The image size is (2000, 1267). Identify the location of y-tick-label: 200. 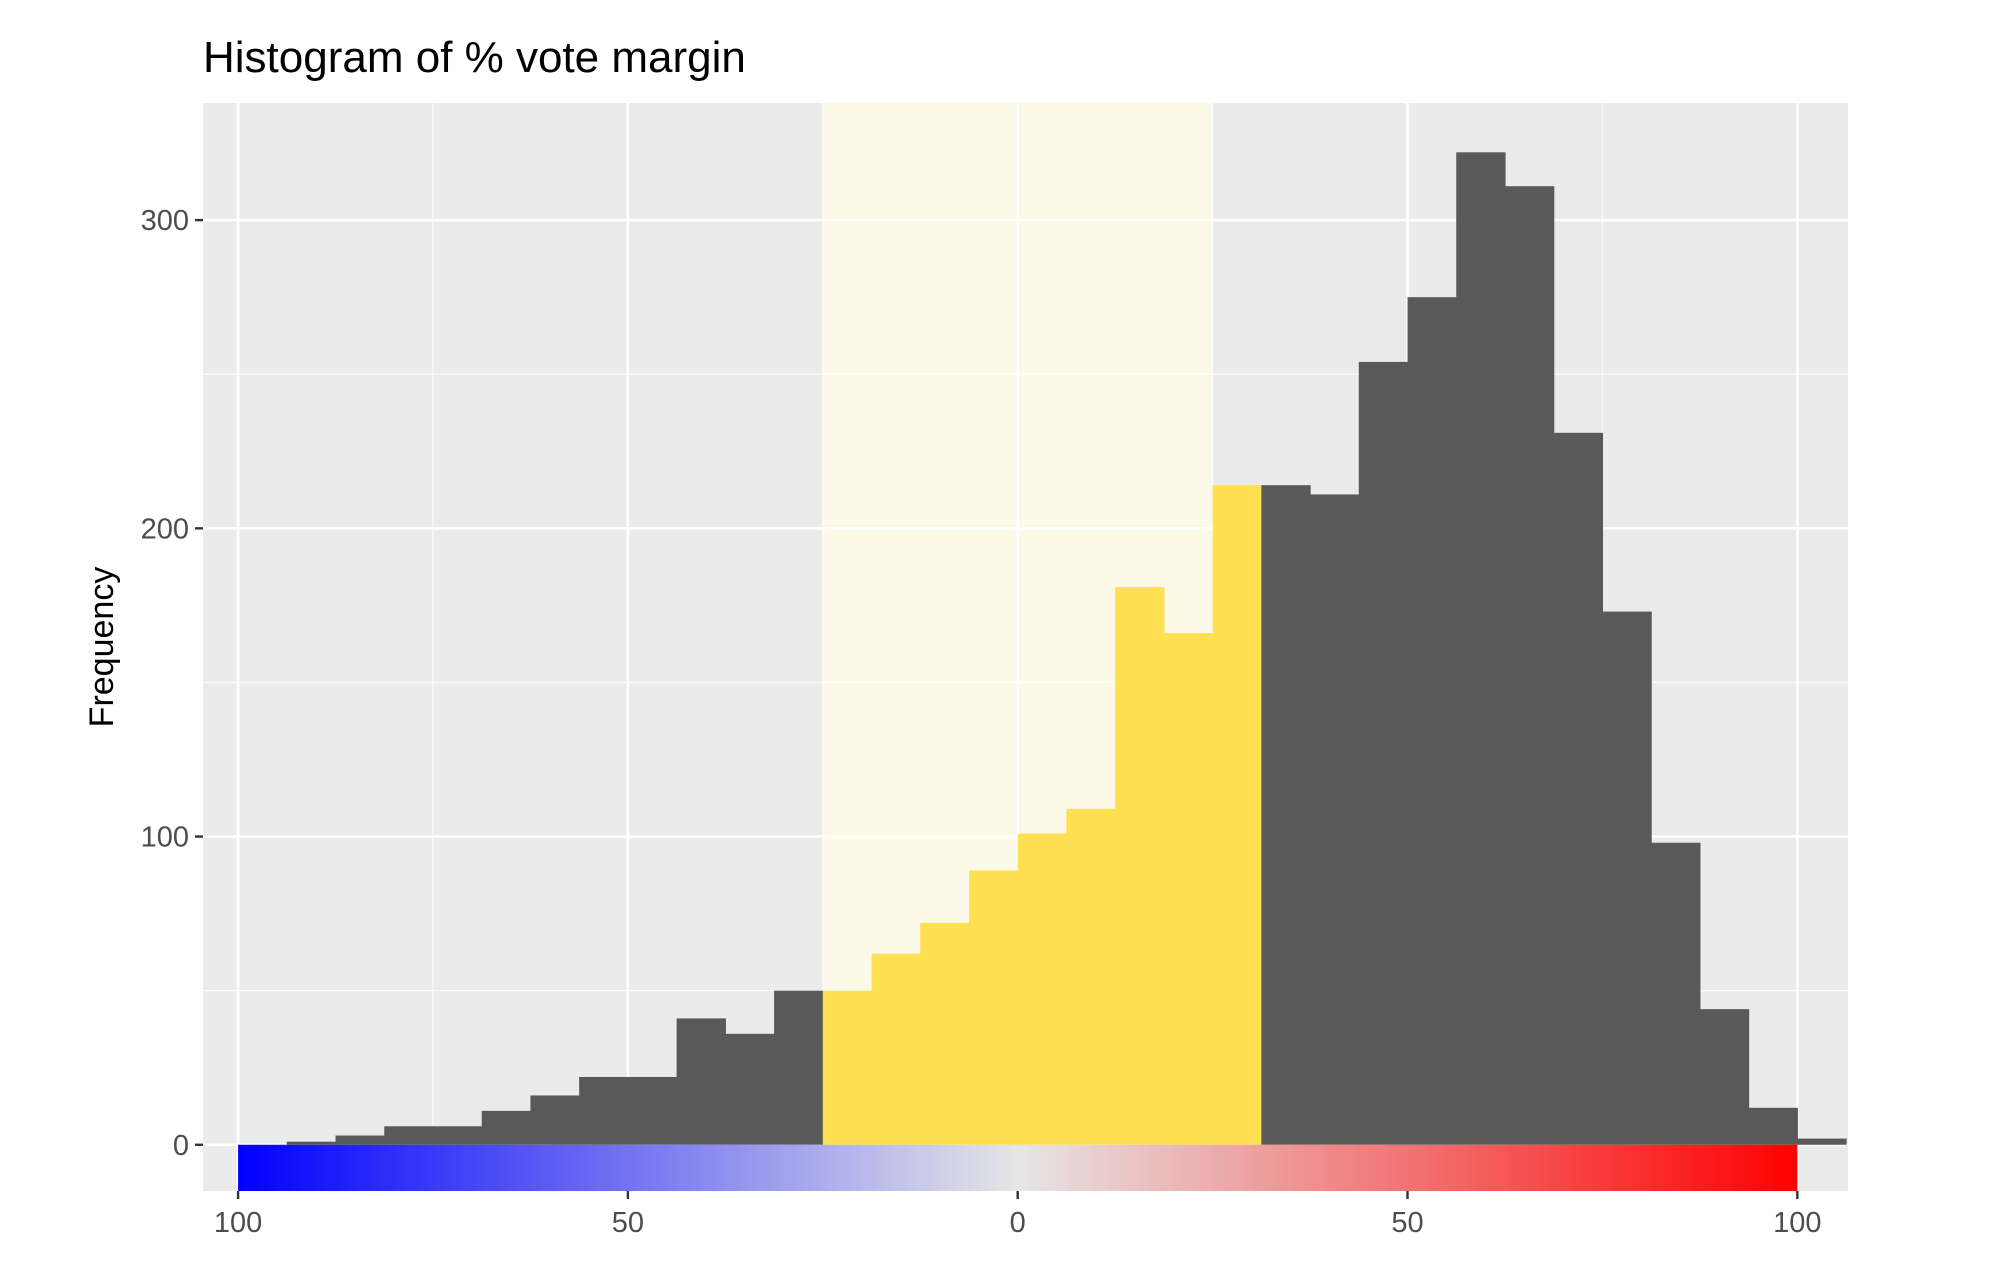
(165, 529).